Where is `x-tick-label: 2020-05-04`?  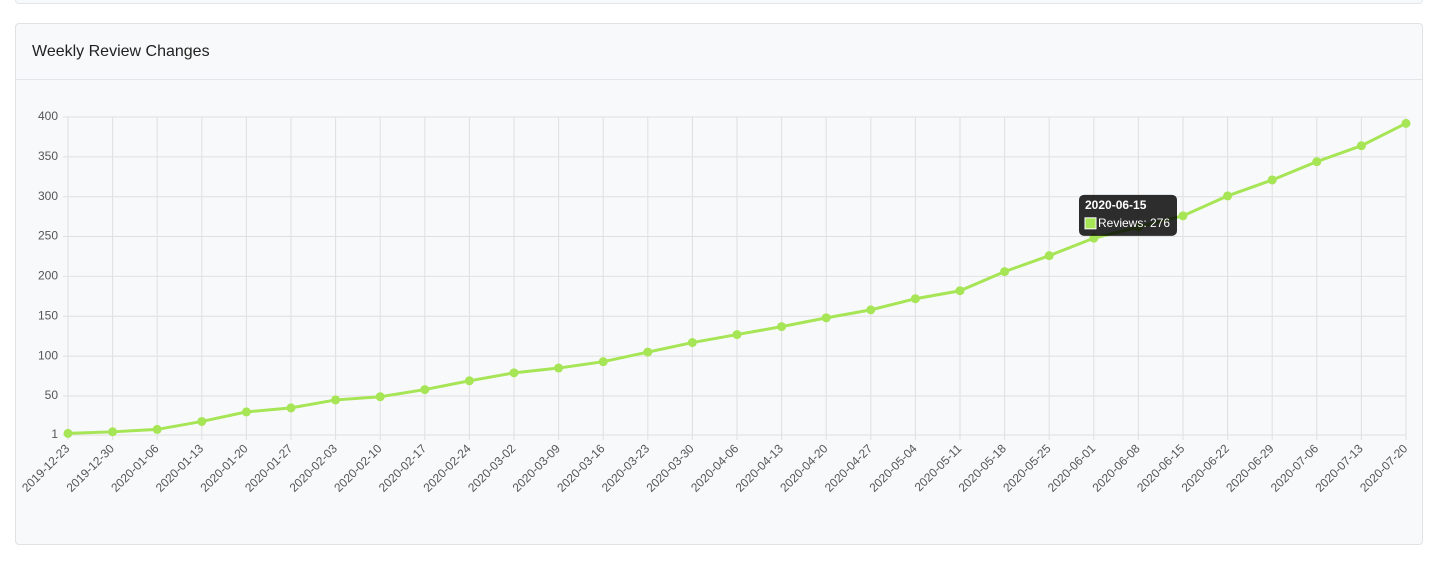 x-tick-label: 2020-05-04 is located at coordinates (893, 468).